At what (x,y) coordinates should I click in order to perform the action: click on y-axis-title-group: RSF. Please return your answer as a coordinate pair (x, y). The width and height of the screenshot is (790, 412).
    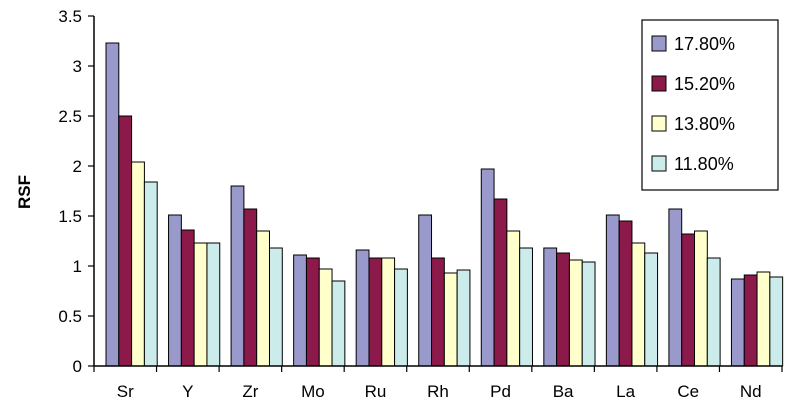
    Looking at the image, I should click on (24, 192).